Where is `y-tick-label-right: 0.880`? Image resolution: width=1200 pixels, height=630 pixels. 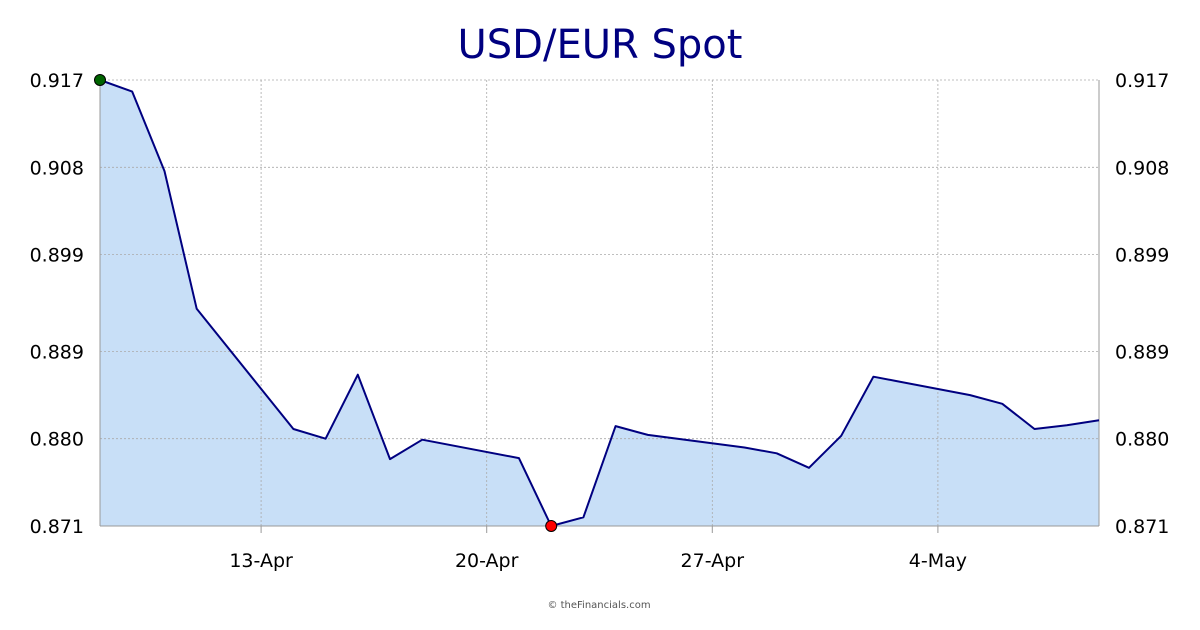 y-tick-label-right: 0.880 is located at coordinates (1142, 440).